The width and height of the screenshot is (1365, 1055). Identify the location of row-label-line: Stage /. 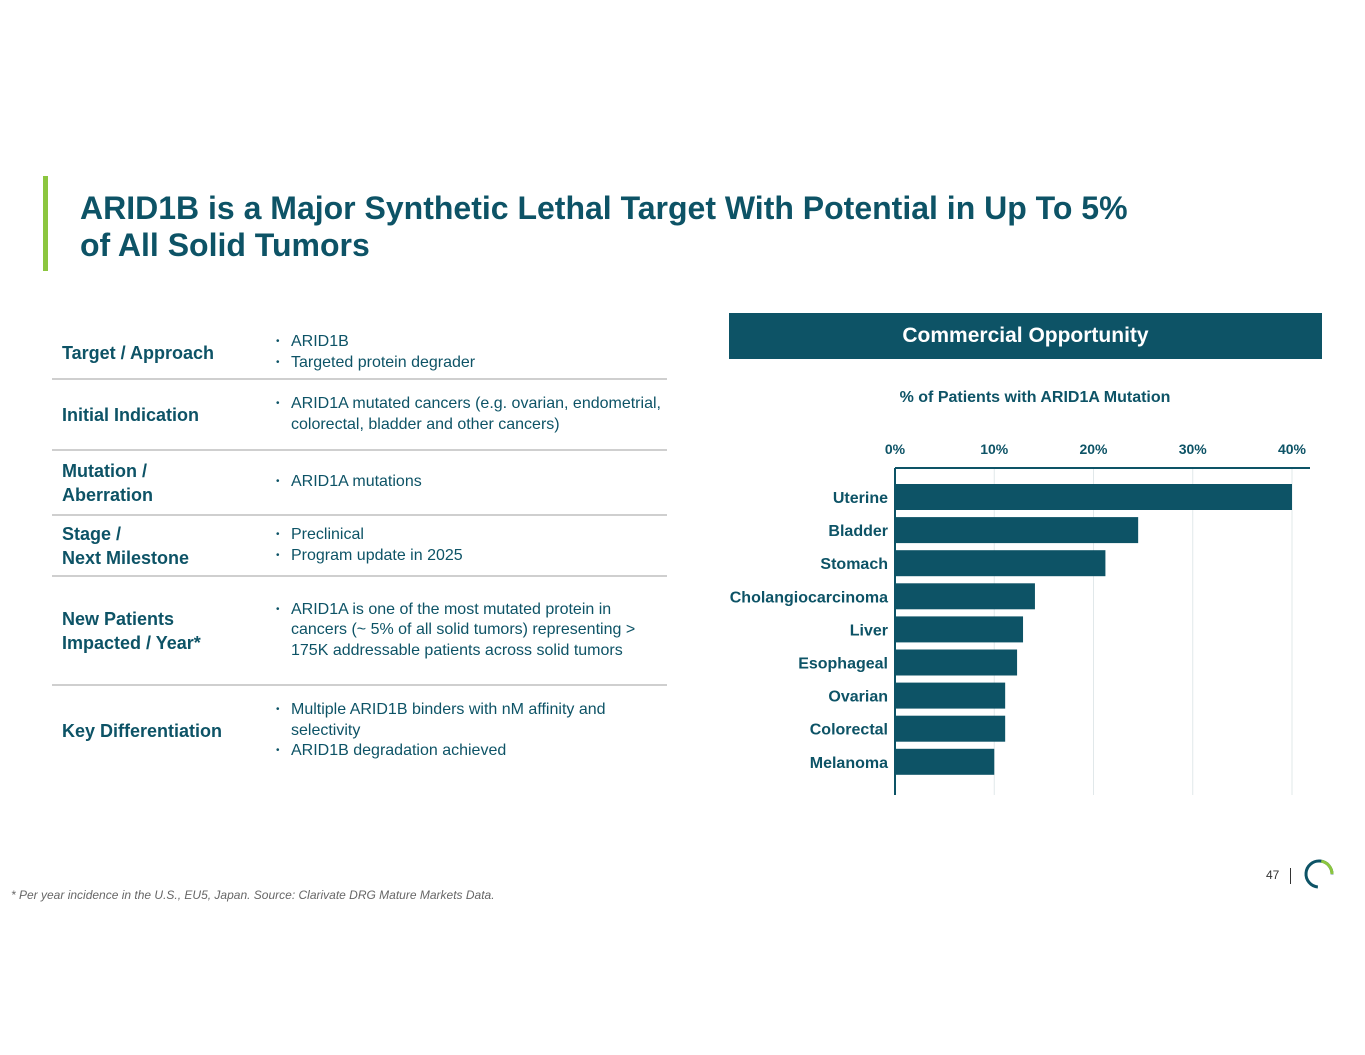
(92, 533).